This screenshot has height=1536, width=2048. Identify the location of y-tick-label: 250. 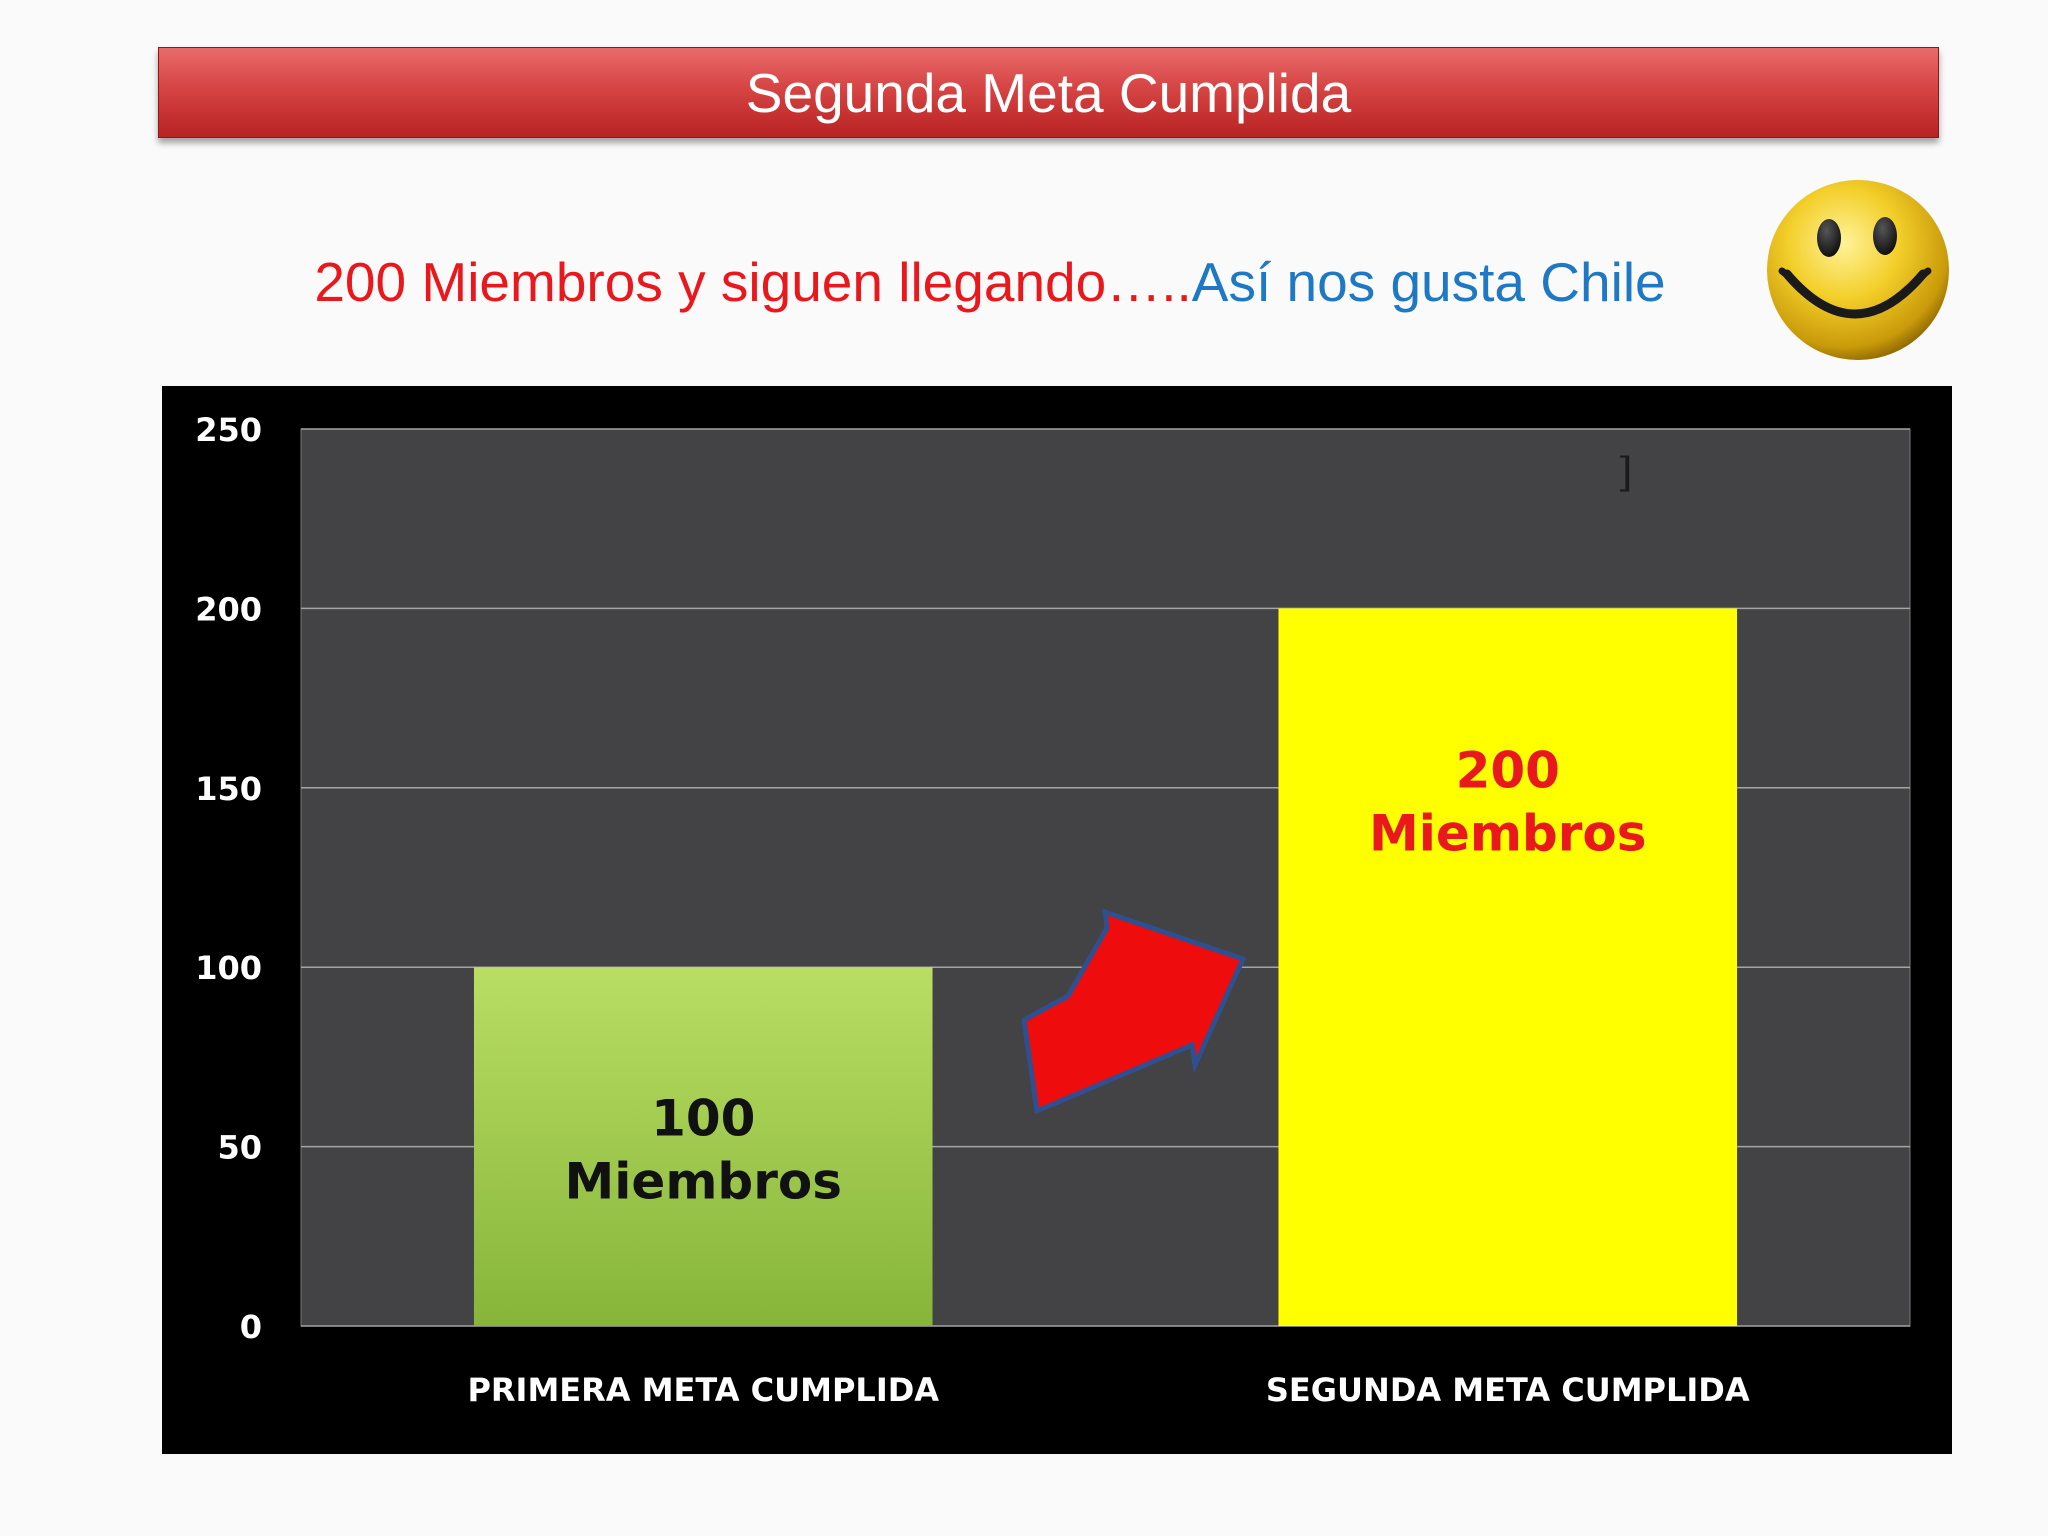
(228, 430).